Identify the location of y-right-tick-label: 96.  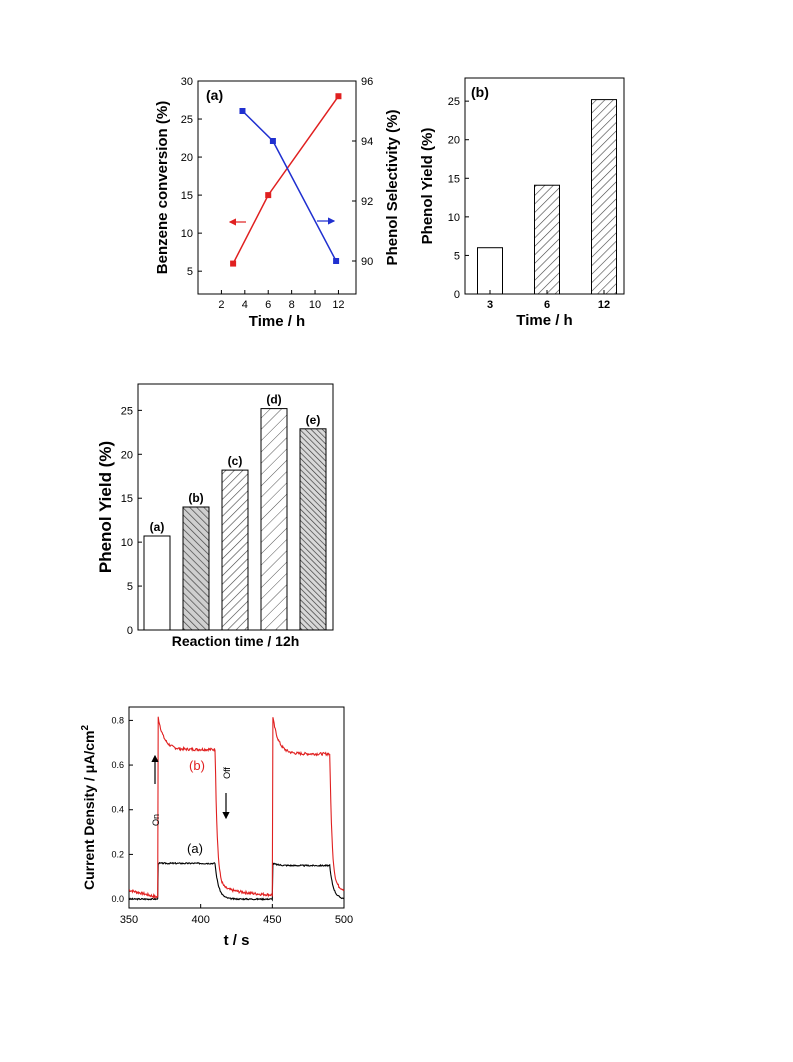
(367, 82).